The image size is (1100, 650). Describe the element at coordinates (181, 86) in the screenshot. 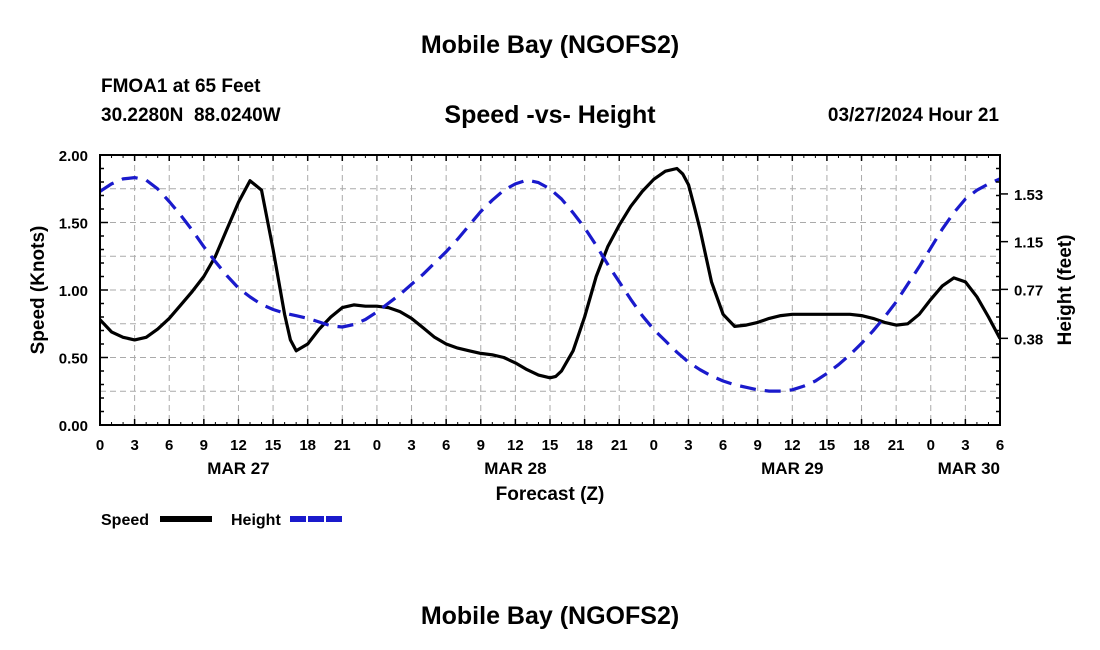

I see `station-label: FMOA1 at 65 Feet` at that location.